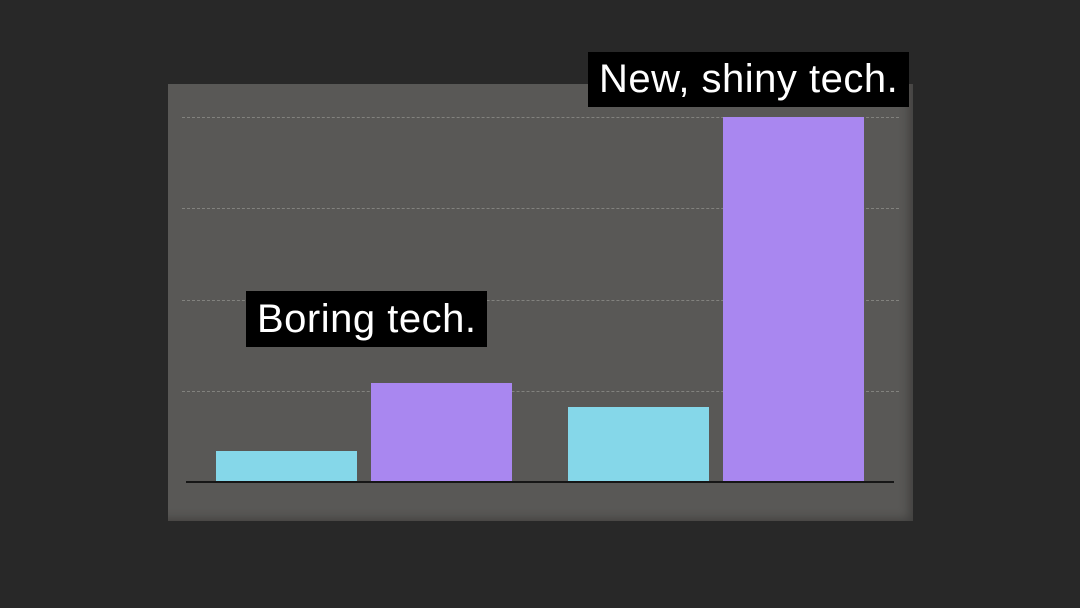  Describe the element at coordinates (367, 319) in the screenshot. I see `label-boring-tech: Boring tech.` at that location.